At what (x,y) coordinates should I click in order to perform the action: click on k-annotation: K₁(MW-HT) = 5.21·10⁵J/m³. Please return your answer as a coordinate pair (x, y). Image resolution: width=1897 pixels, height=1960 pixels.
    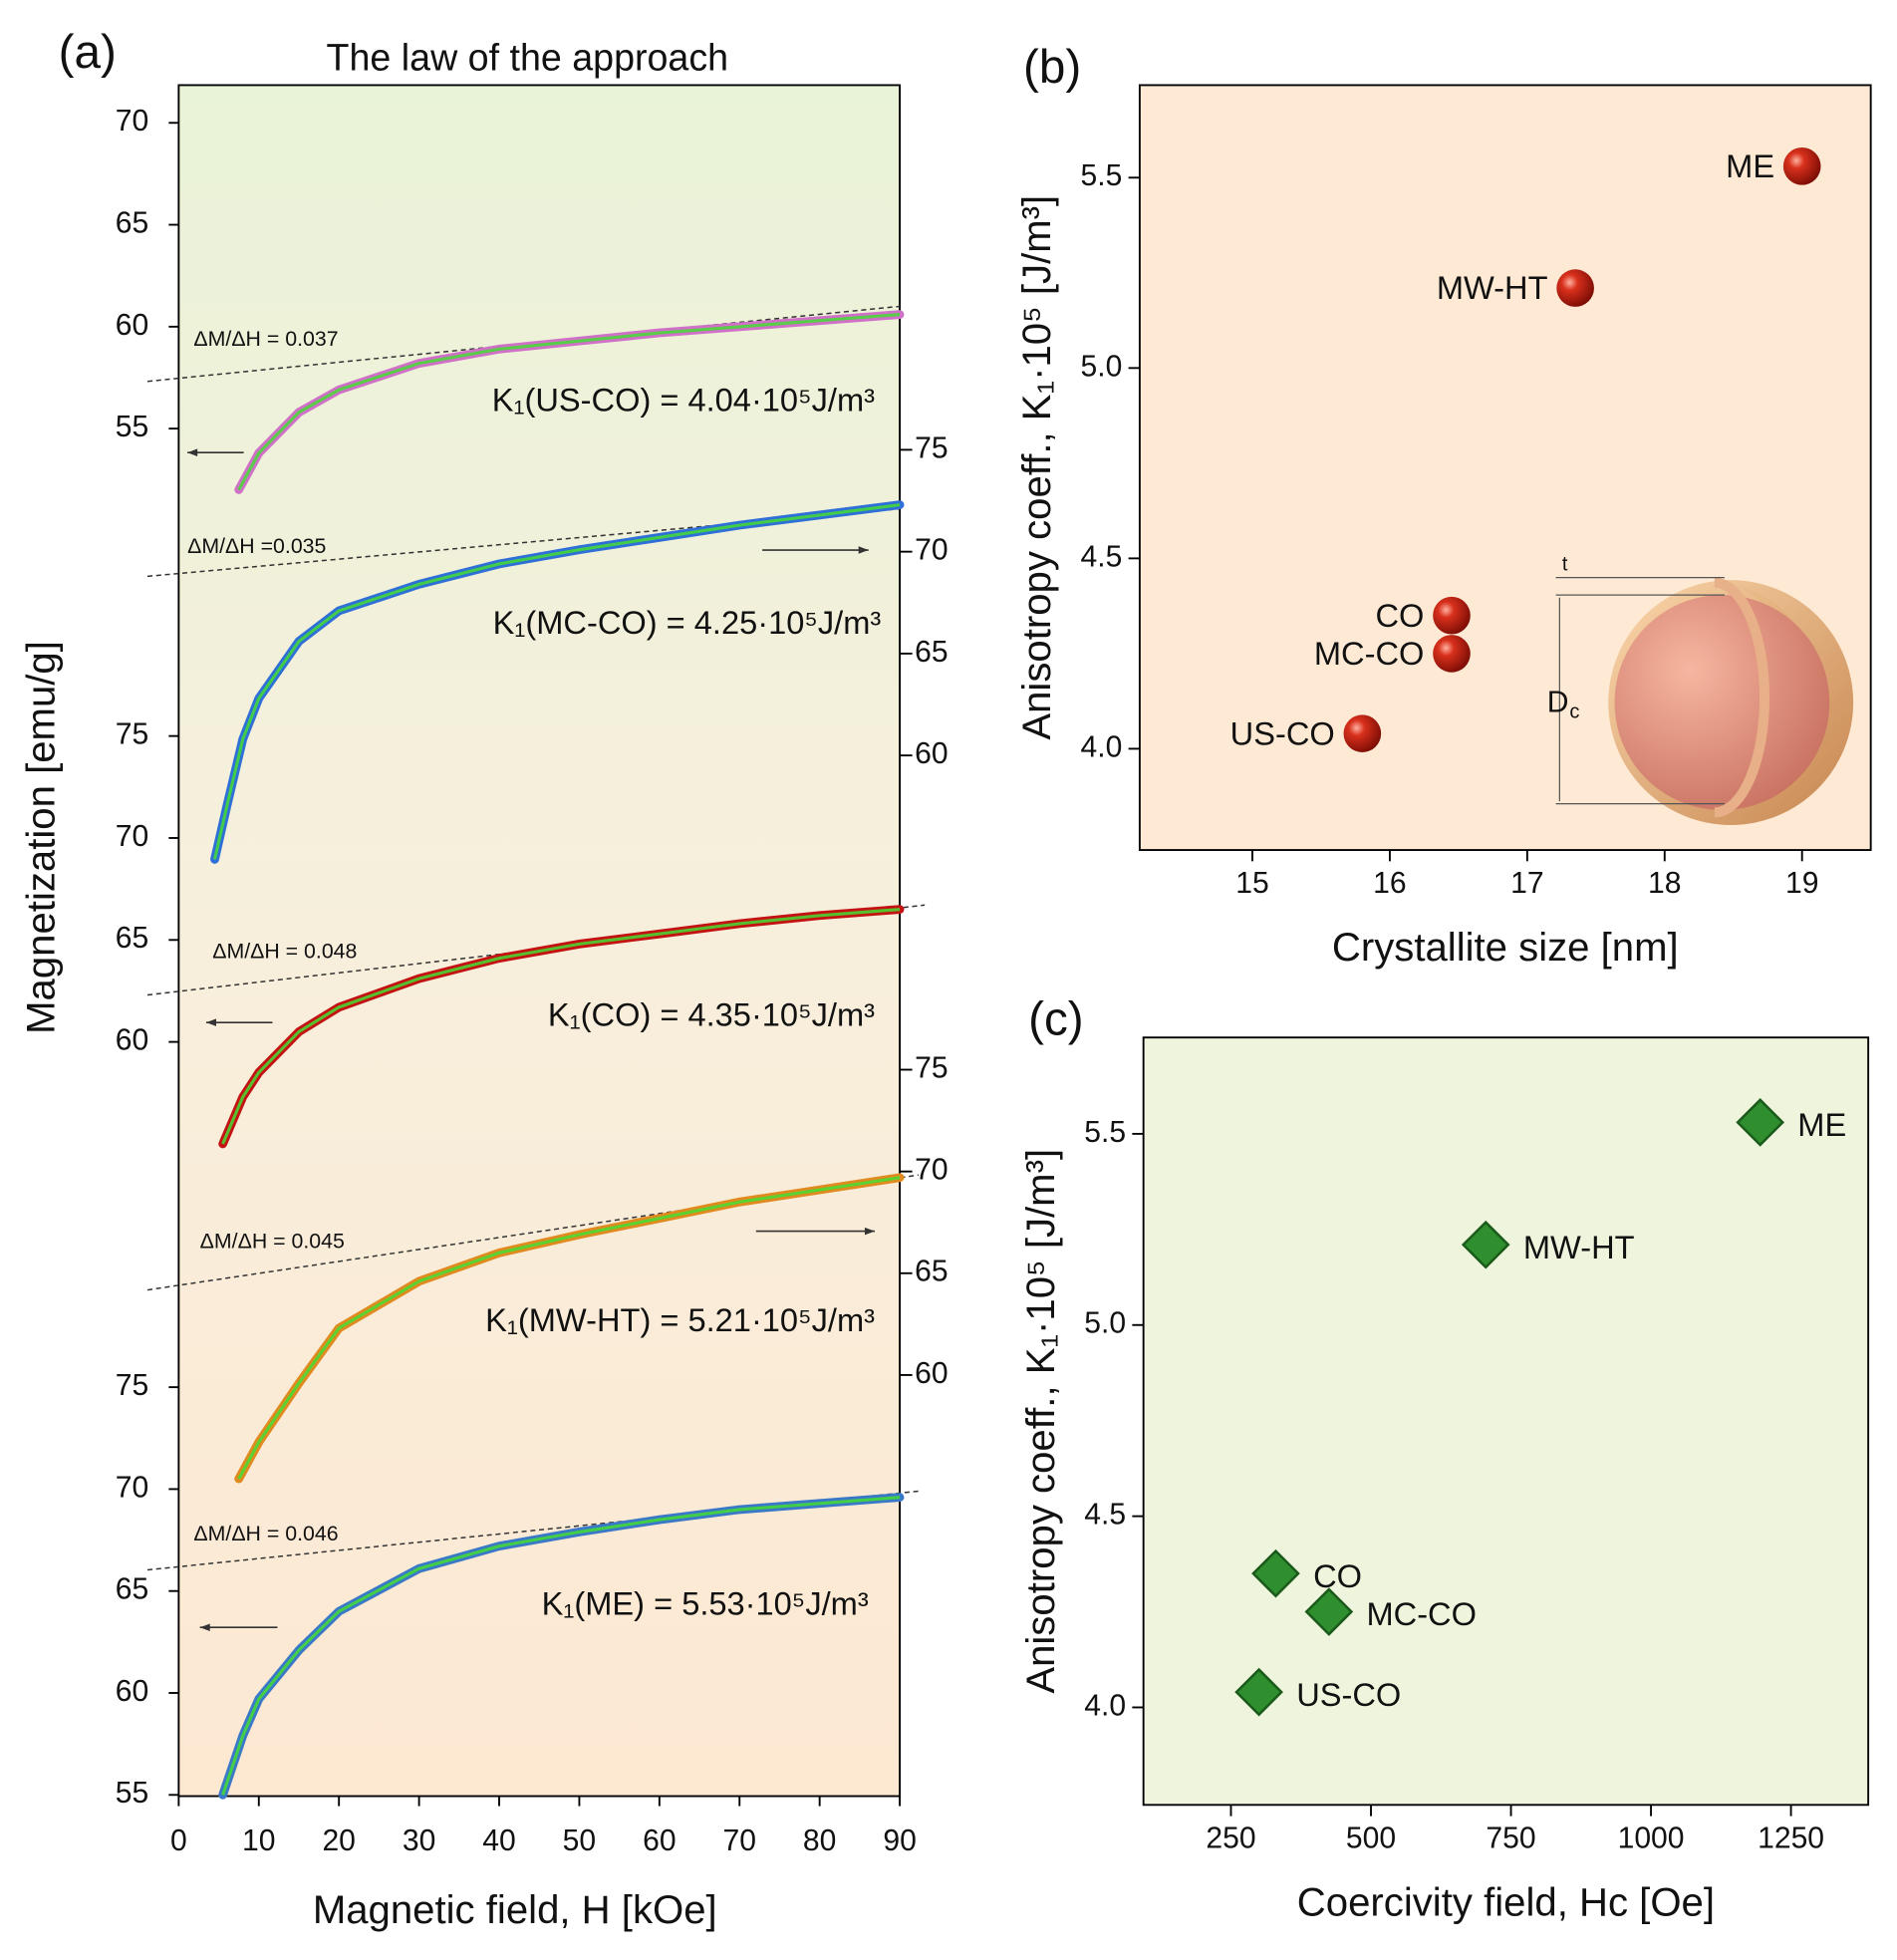
    Looking at the image, I should click on (680, 1319).